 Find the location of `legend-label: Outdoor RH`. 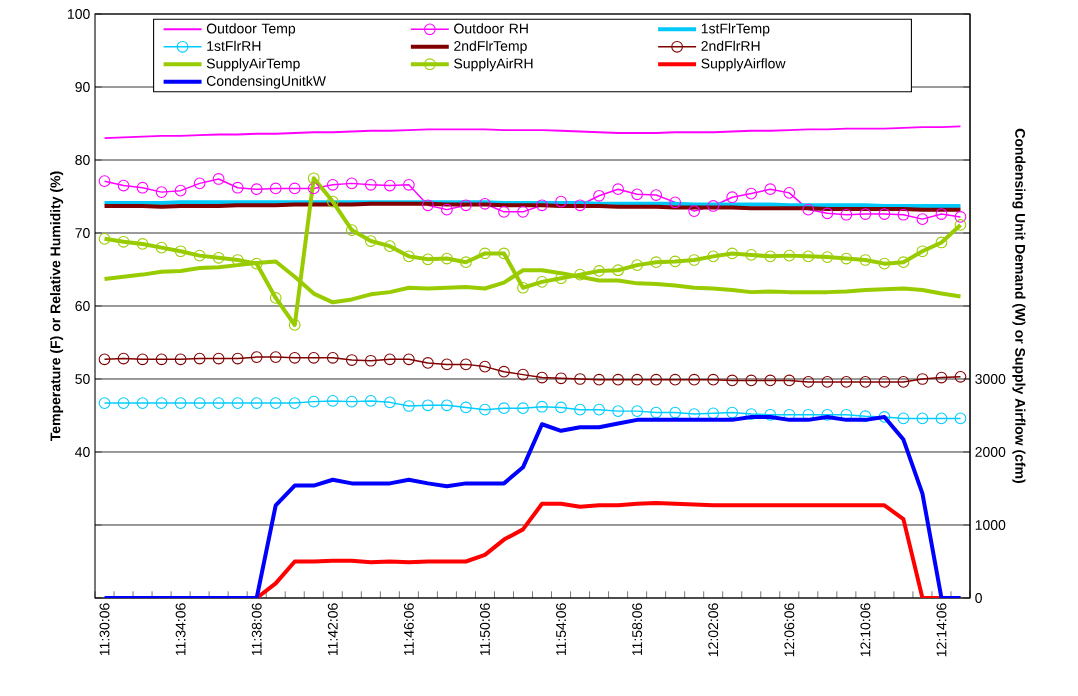

legend-label: Outdoor RH is located at coordinates (491, 28).